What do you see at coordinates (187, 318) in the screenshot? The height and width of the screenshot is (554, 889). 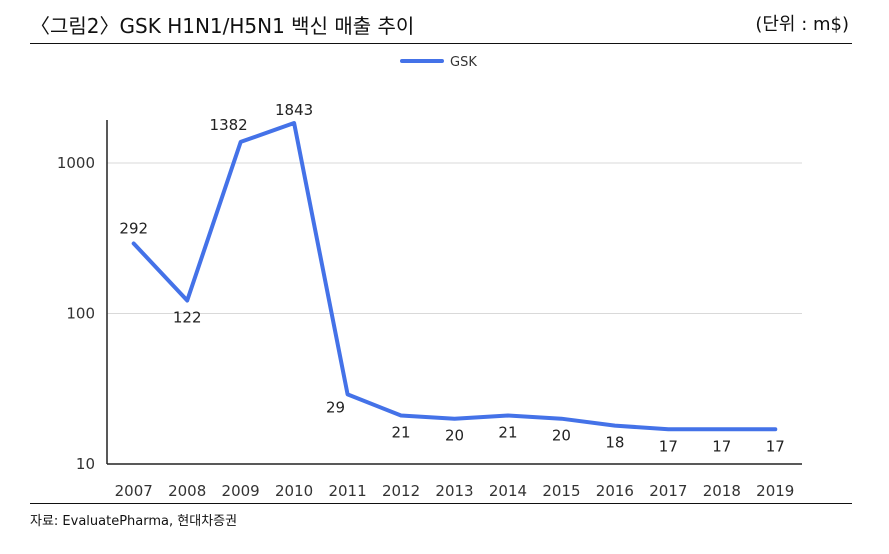 I see `data-label: 122` at bounding box center [187, 318].